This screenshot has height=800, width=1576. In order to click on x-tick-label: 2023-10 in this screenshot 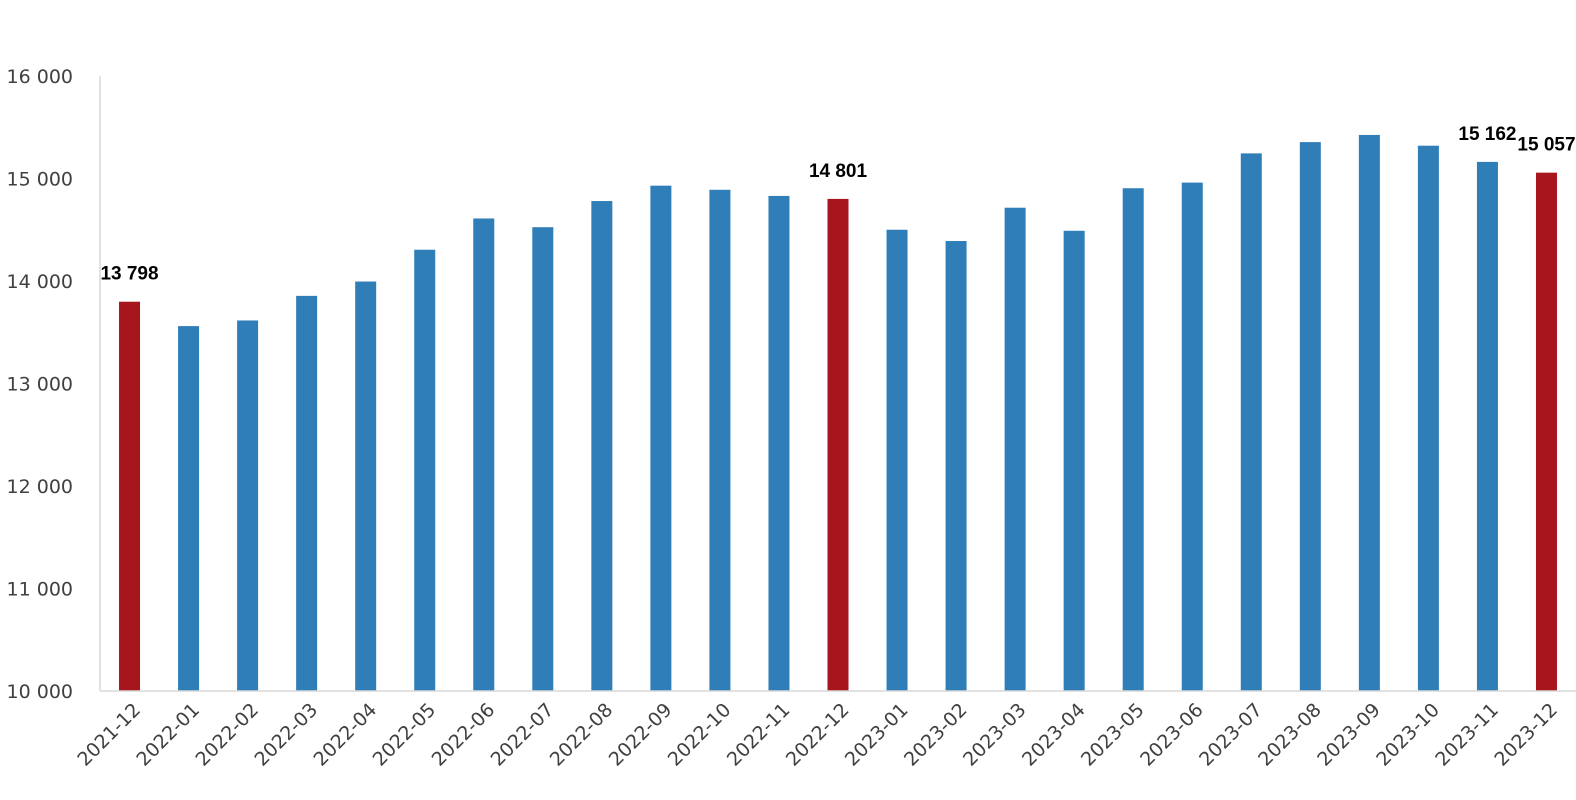, I will do `click(1408, 735)`.